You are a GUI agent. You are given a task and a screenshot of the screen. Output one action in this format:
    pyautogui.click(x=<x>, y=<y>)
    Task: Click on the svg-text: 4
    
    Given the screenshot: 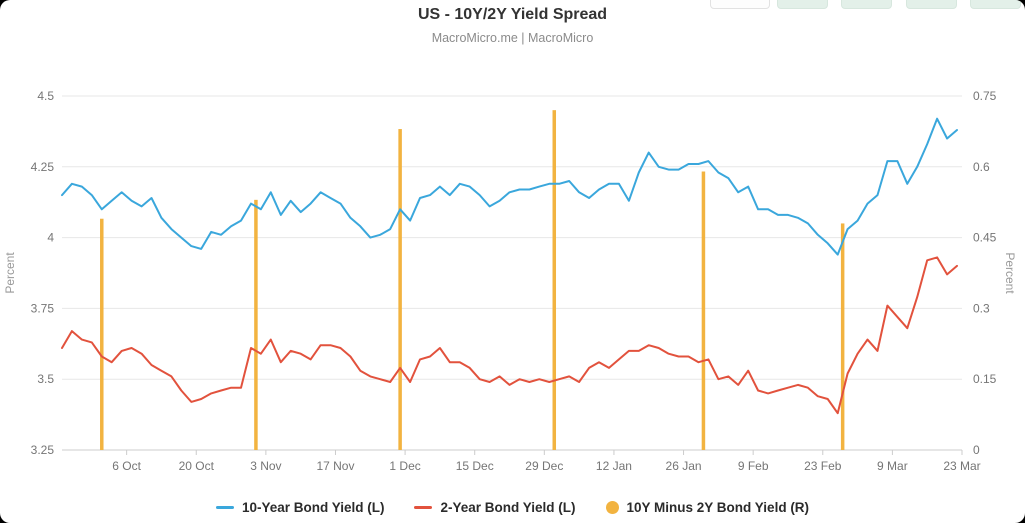 What is the action you would take?
    pyautogui.click(x=50, y=238)
    